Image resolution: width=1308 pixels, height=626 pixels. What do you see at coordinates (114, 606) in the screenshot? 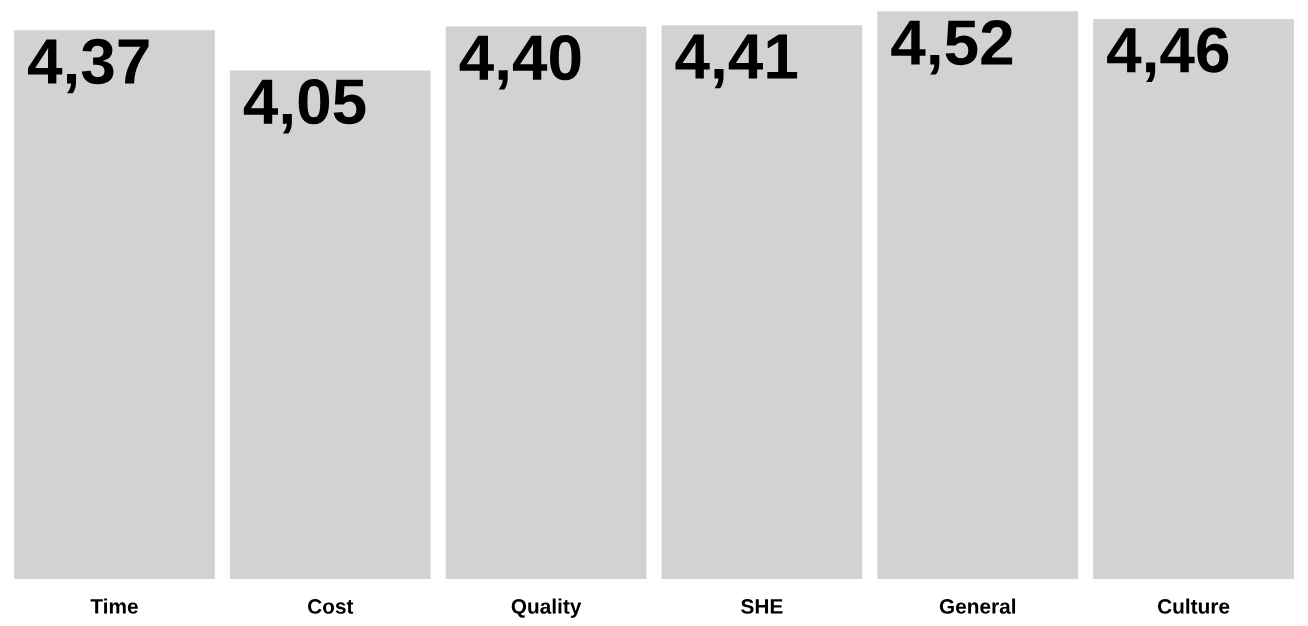
I see `x-tick-label: Time` at bounding box center [114, 606].